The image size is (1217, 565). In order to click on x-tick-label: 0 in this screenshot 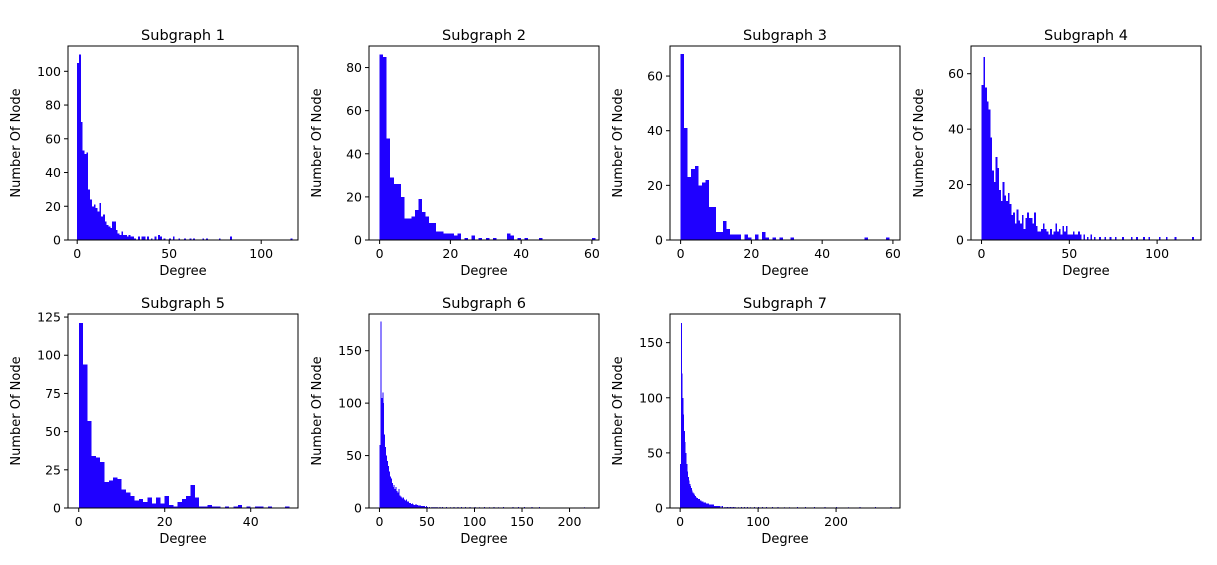, I will do `click(982, 253)`.